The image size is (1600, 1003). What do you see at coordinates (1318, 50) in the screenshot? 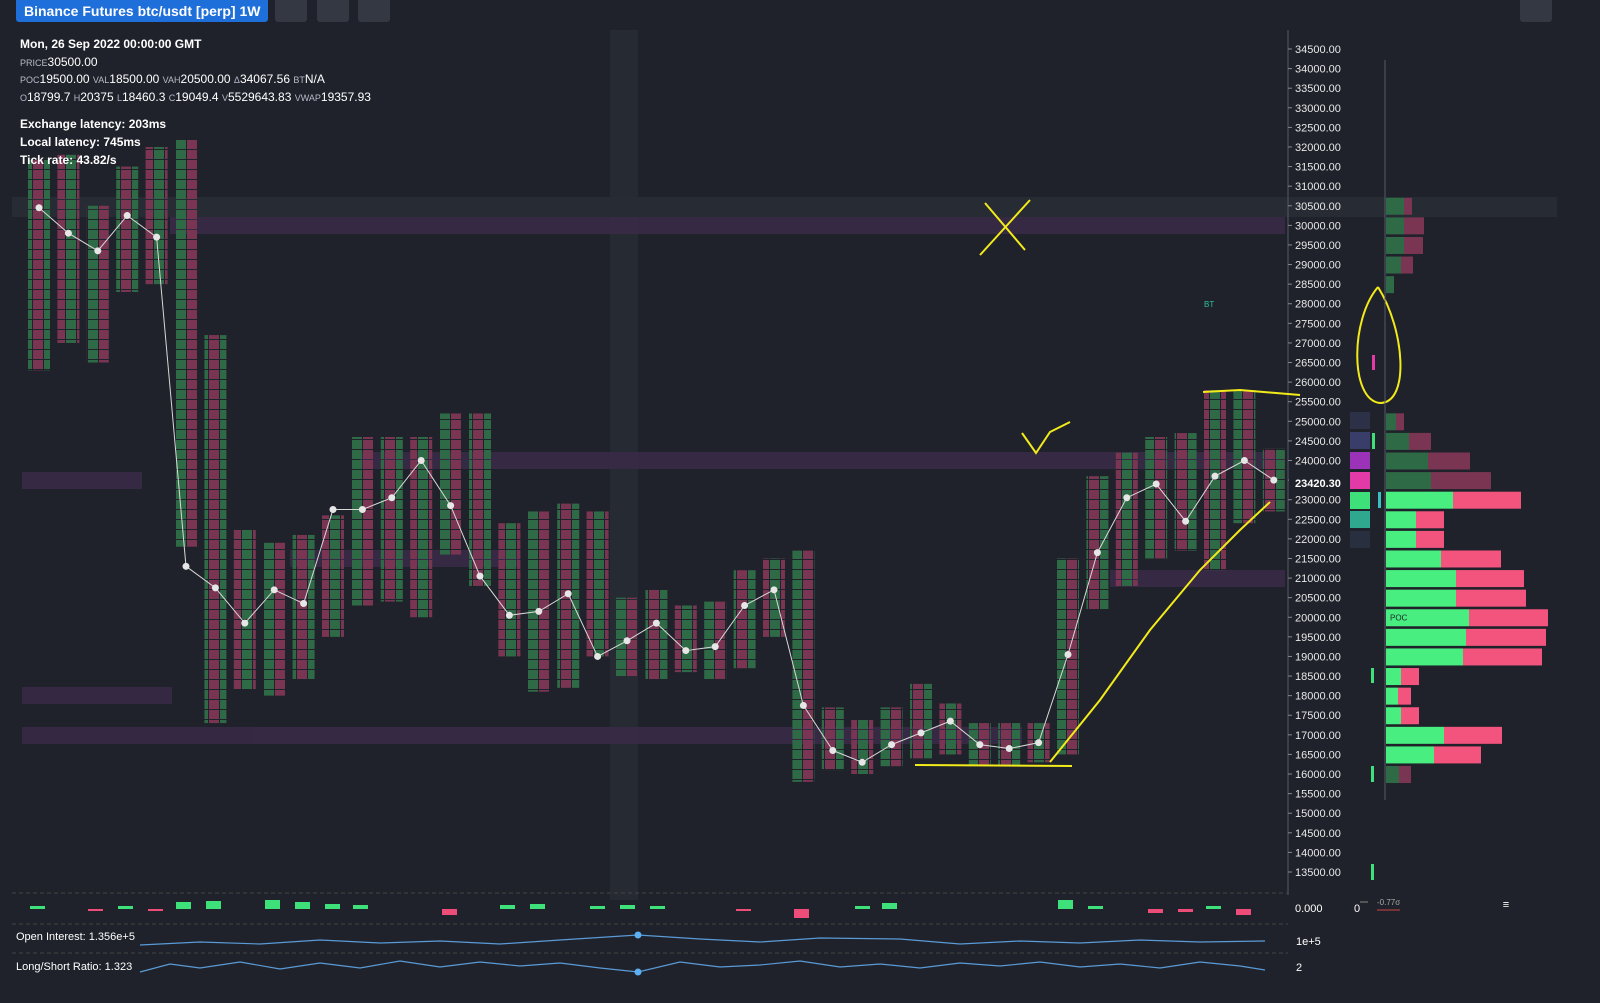
I see `y-tick-label: 34500.00` at bounding box center [1318, 50].